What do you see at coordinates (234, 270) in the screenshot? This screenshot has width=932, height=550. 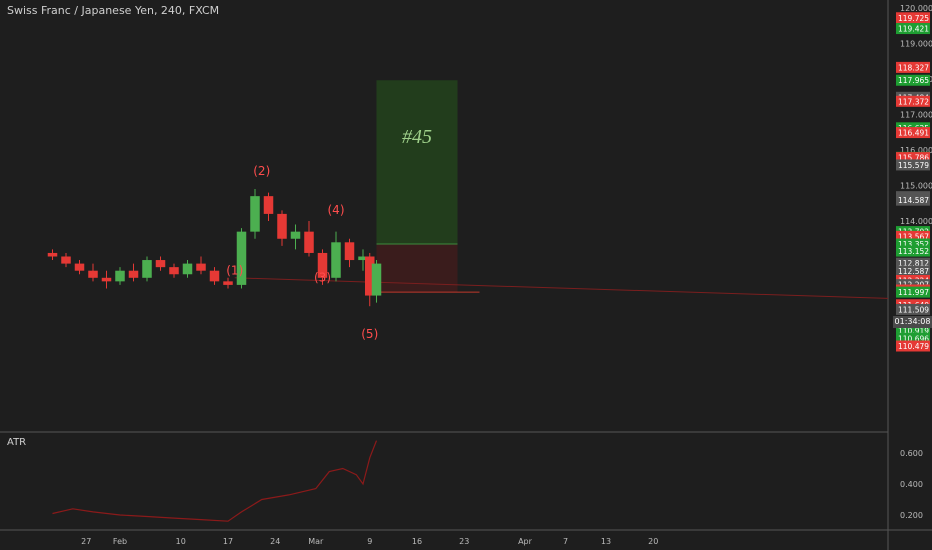 I see `wave-label: (1)` at bounding box center [234, 270].